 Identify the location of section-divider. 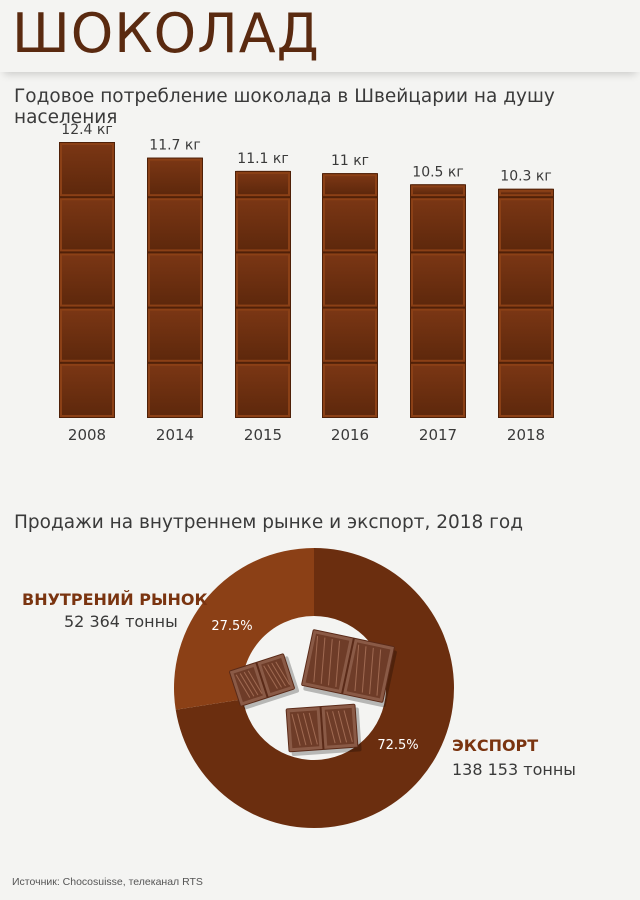
(320, 473).